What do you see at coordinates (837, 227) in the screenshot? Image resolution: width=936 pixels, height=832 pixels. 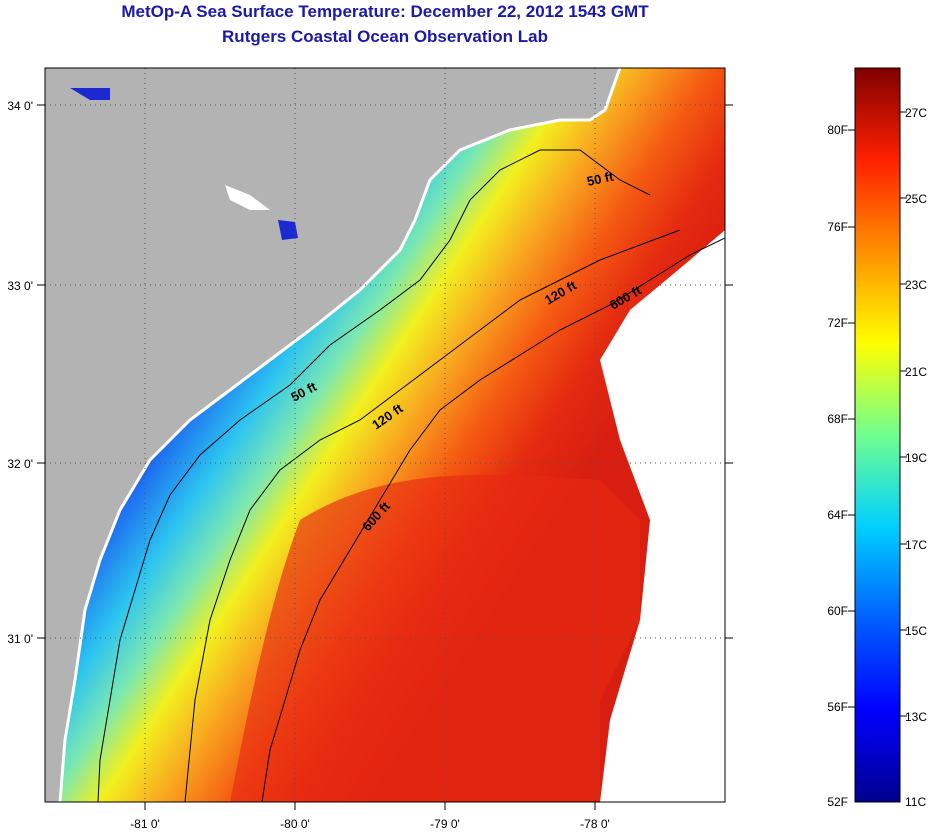 I see `colorbar-label-f: 76F` at bounding box center [837, 227].